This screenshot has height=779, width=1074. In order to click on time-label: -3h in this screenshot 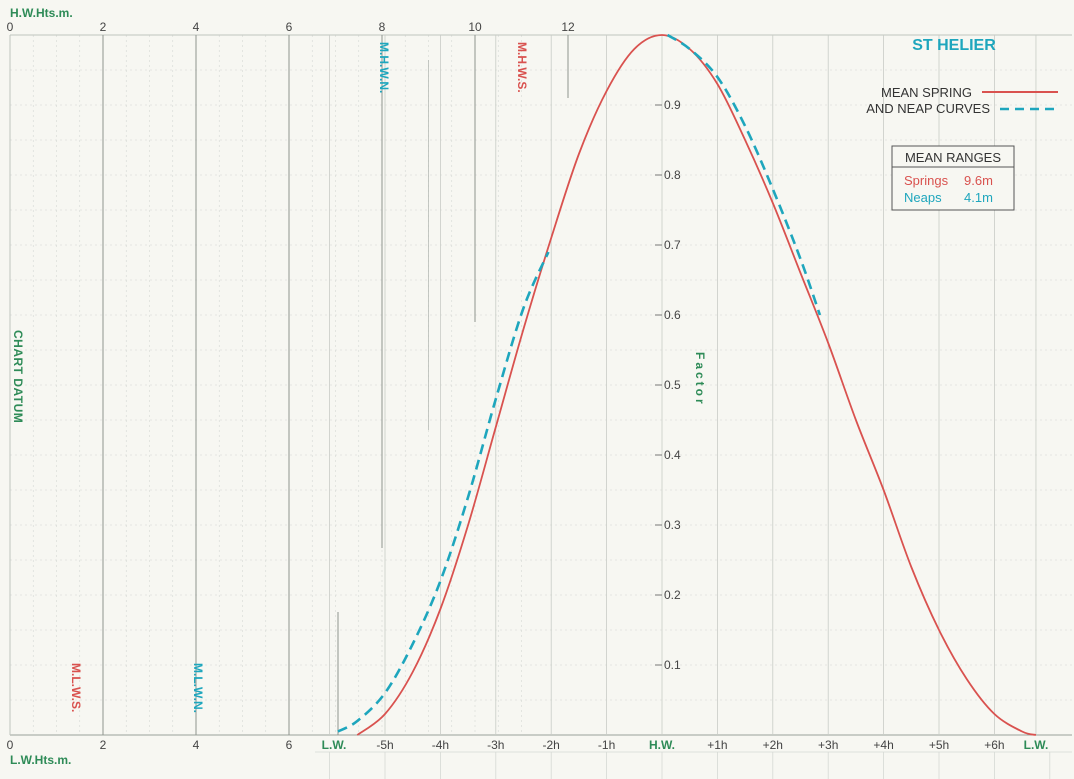, I will do `click(495, 745)`.